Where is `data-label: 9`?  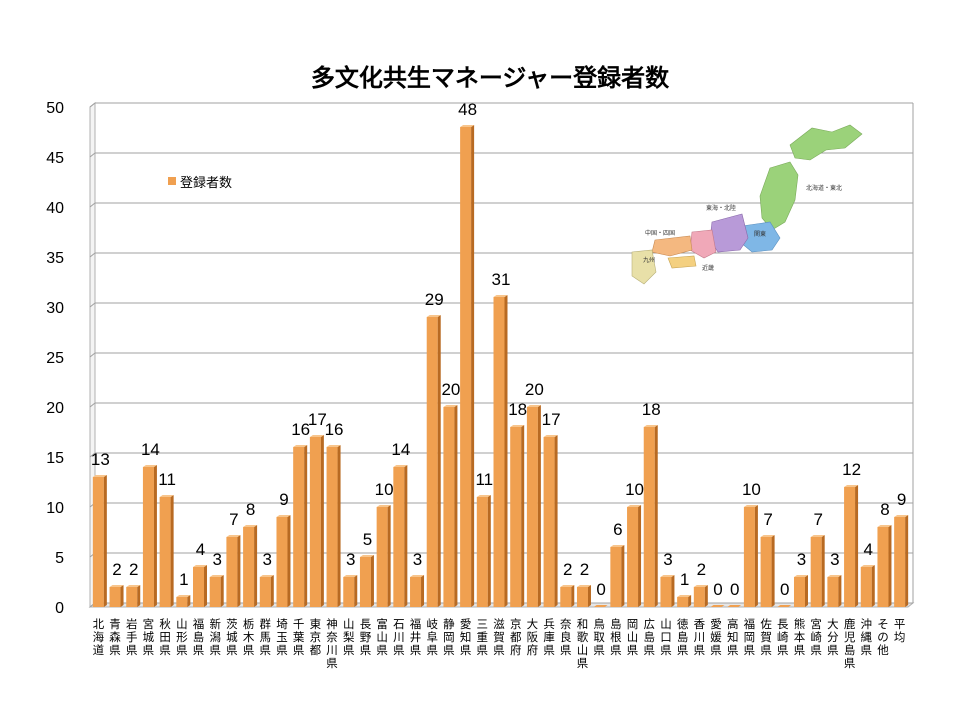
data-label: 9 is located at coordinates (901, 499).